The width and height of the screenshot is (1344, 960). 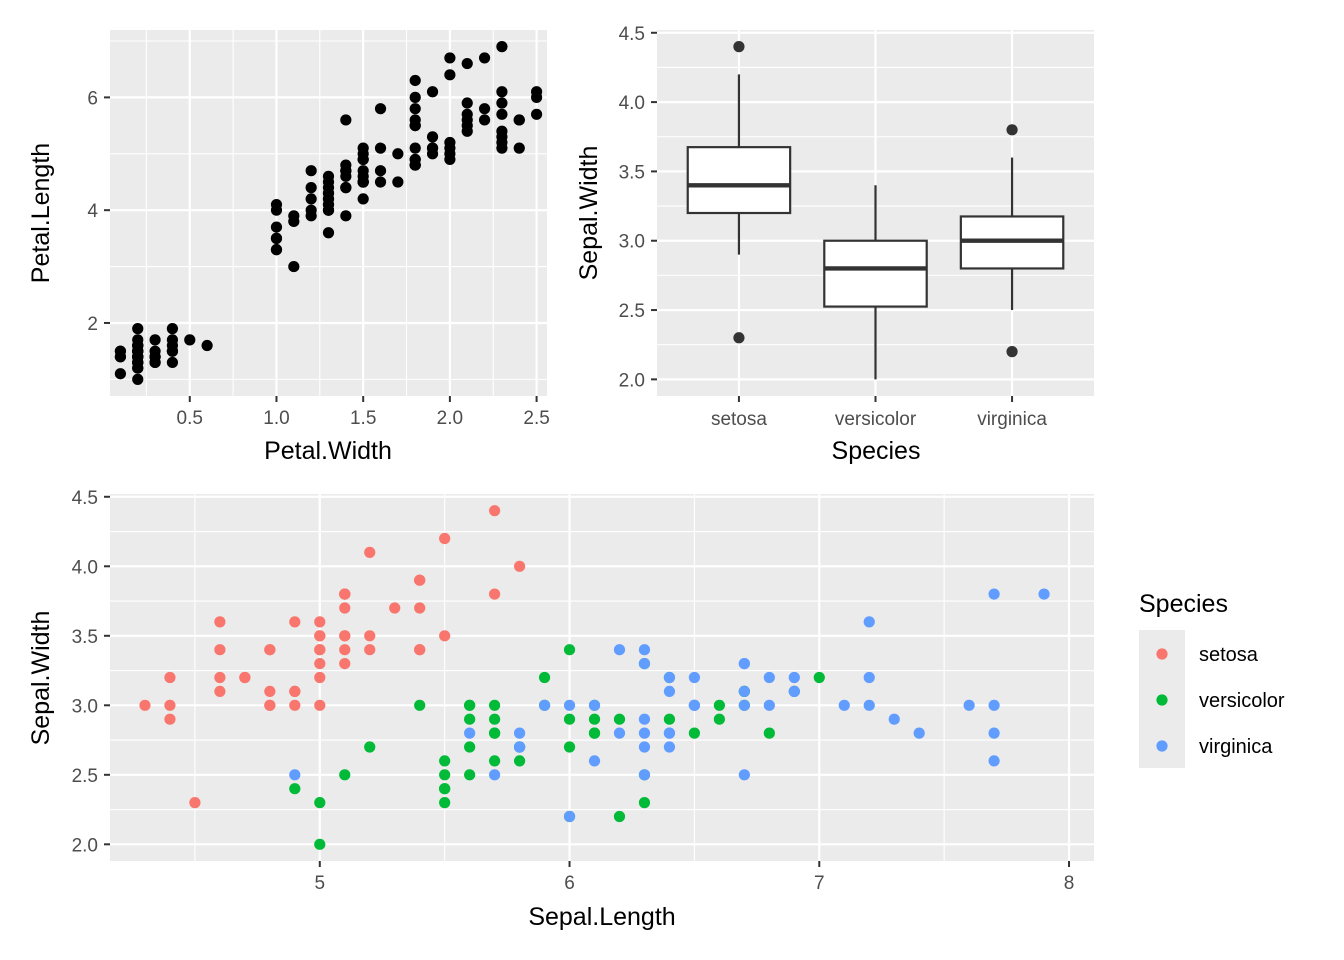 I want to click on y-tick-label: 4.0, so click(x=85, y=567).